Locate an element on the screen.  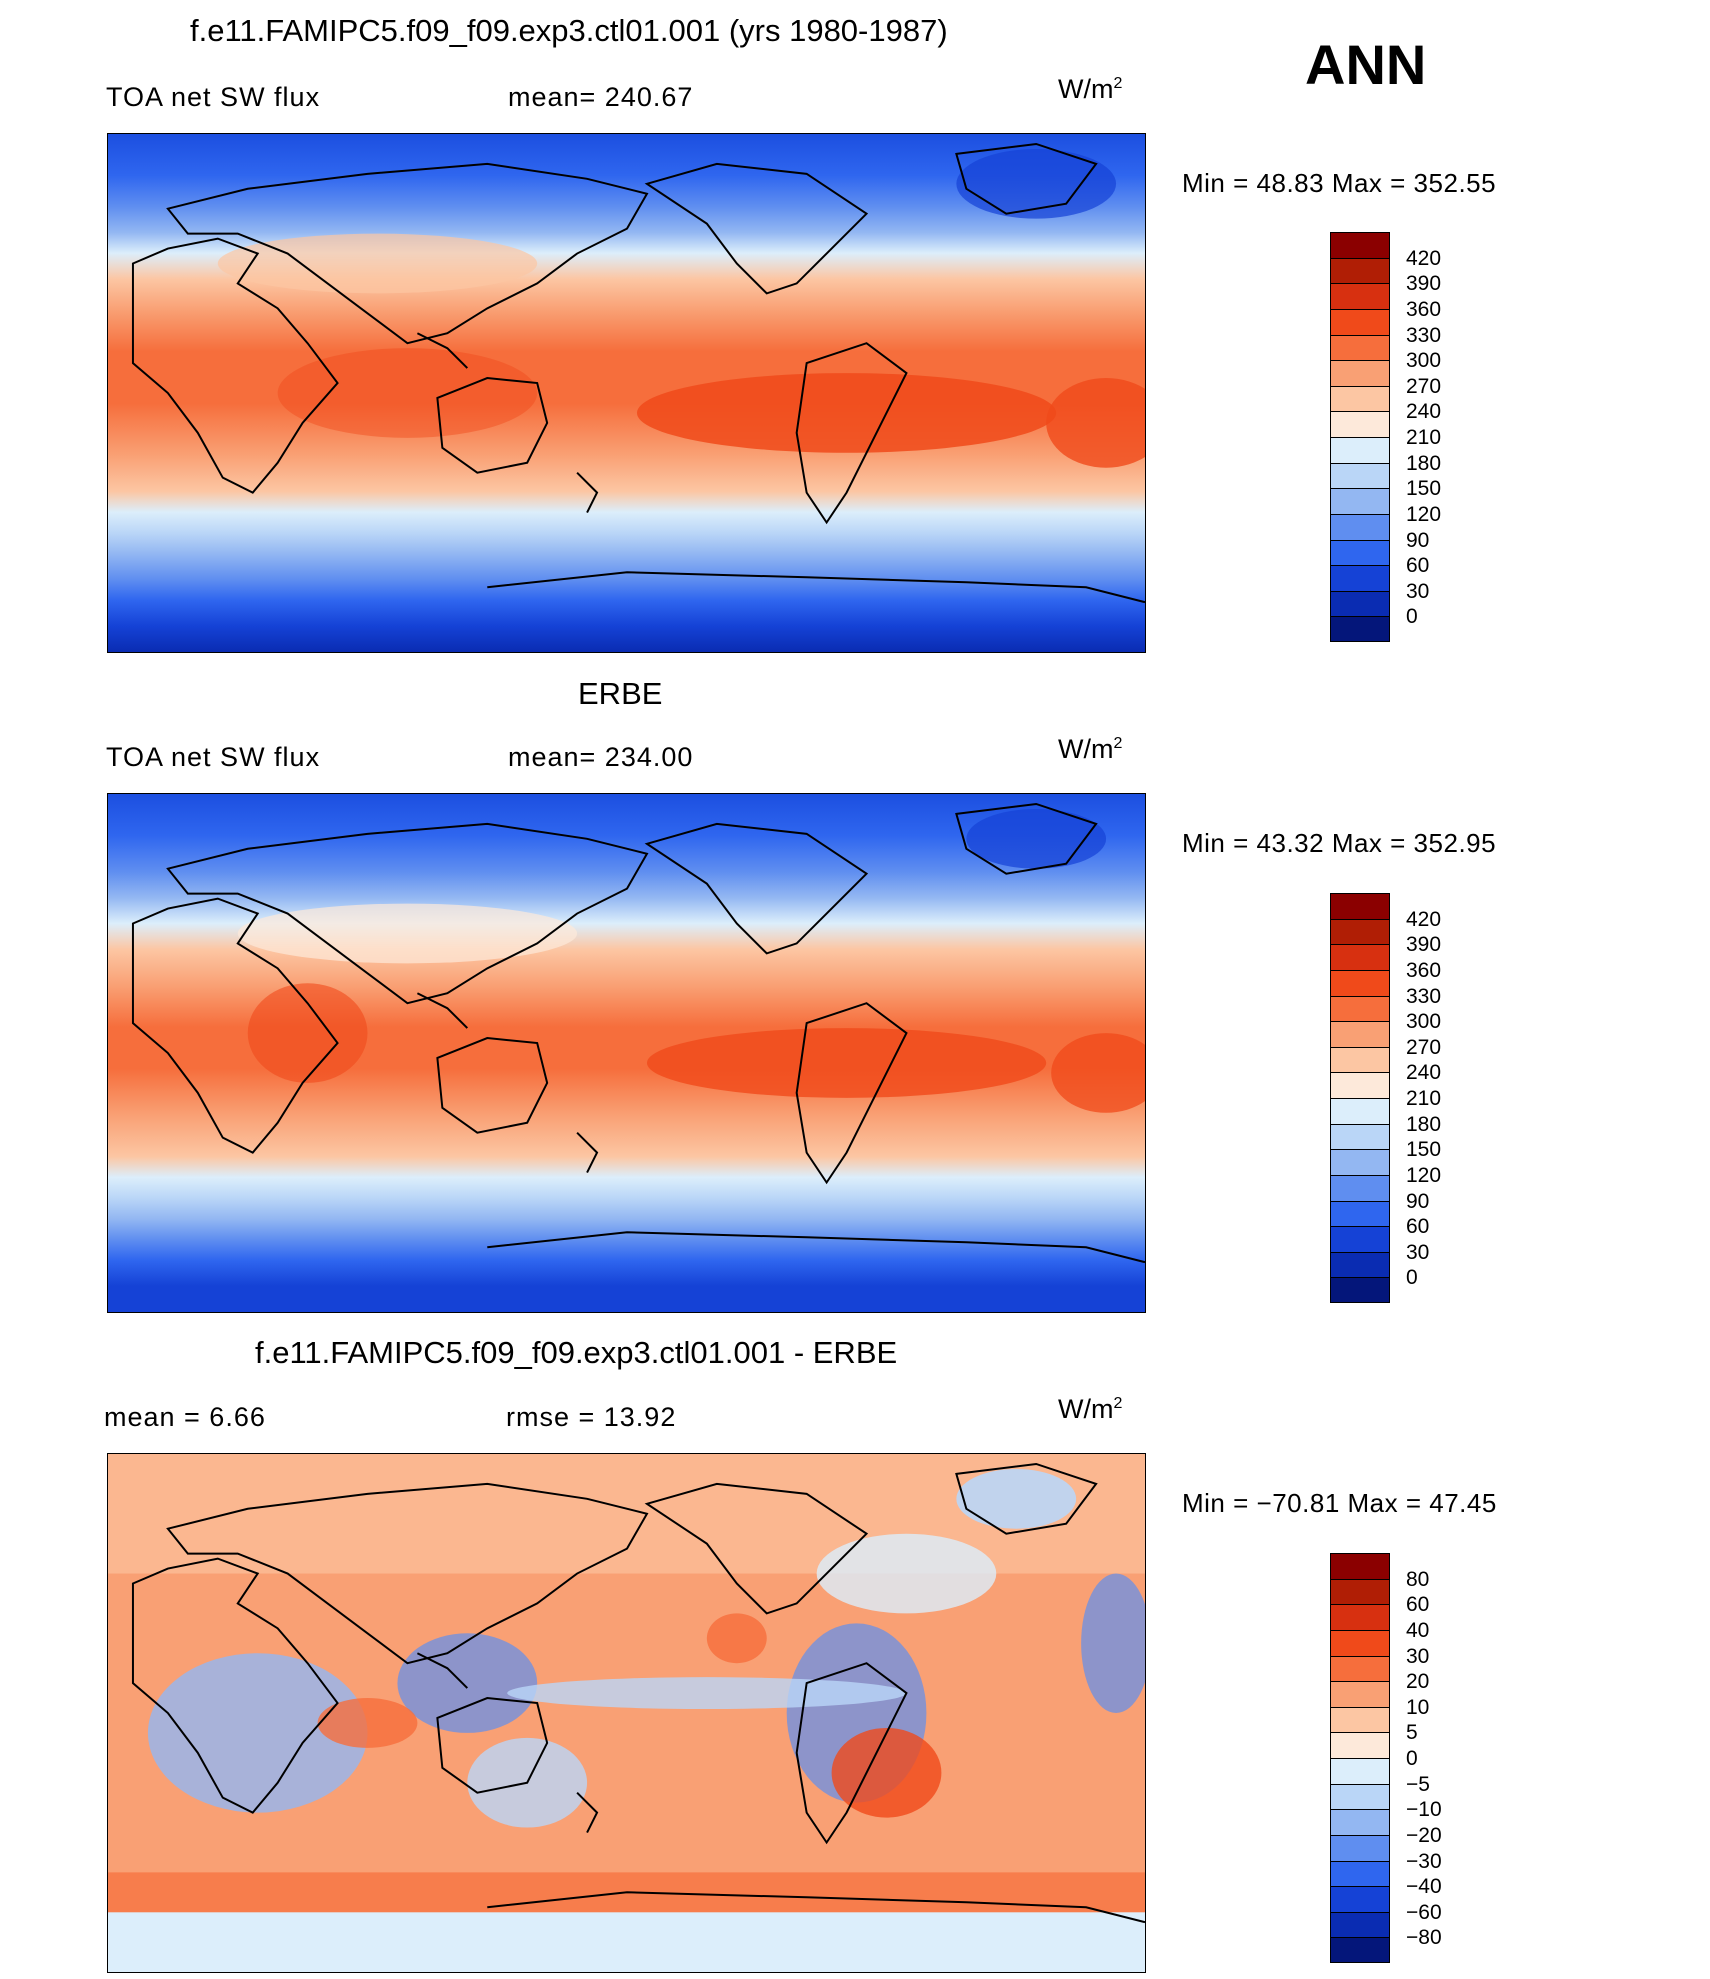
colorbar-level-label: −80 is located at coordinates (1424, 1938).